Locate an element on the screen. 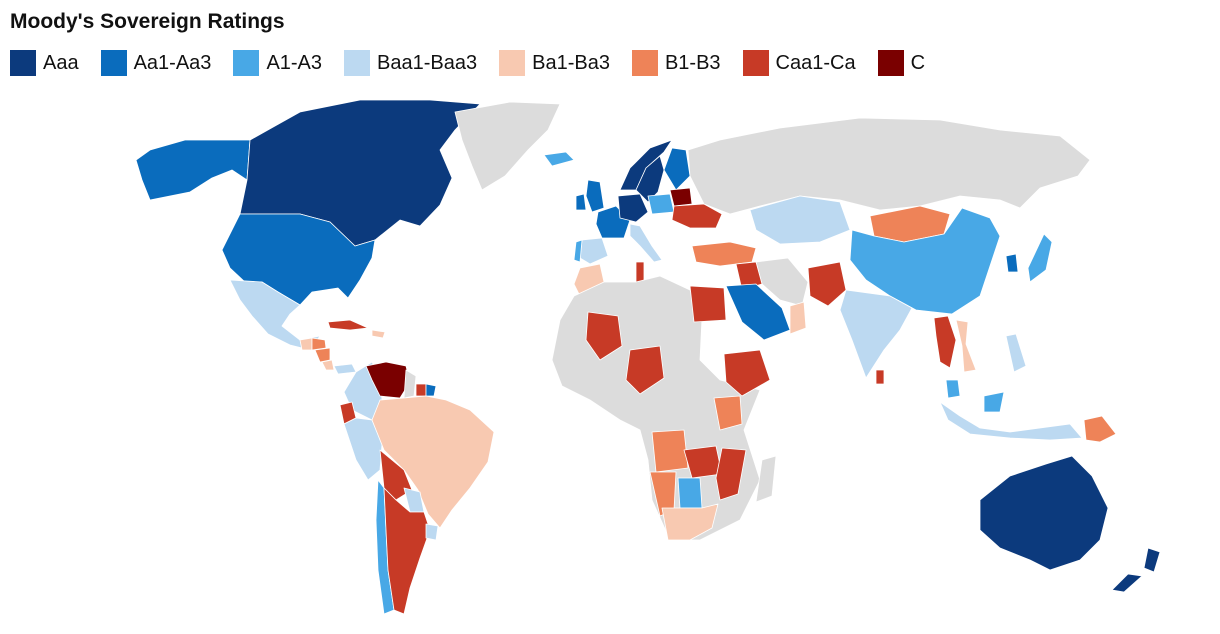 The image size is (1220, 634). country-korea is located at coordinates (1012, 263).